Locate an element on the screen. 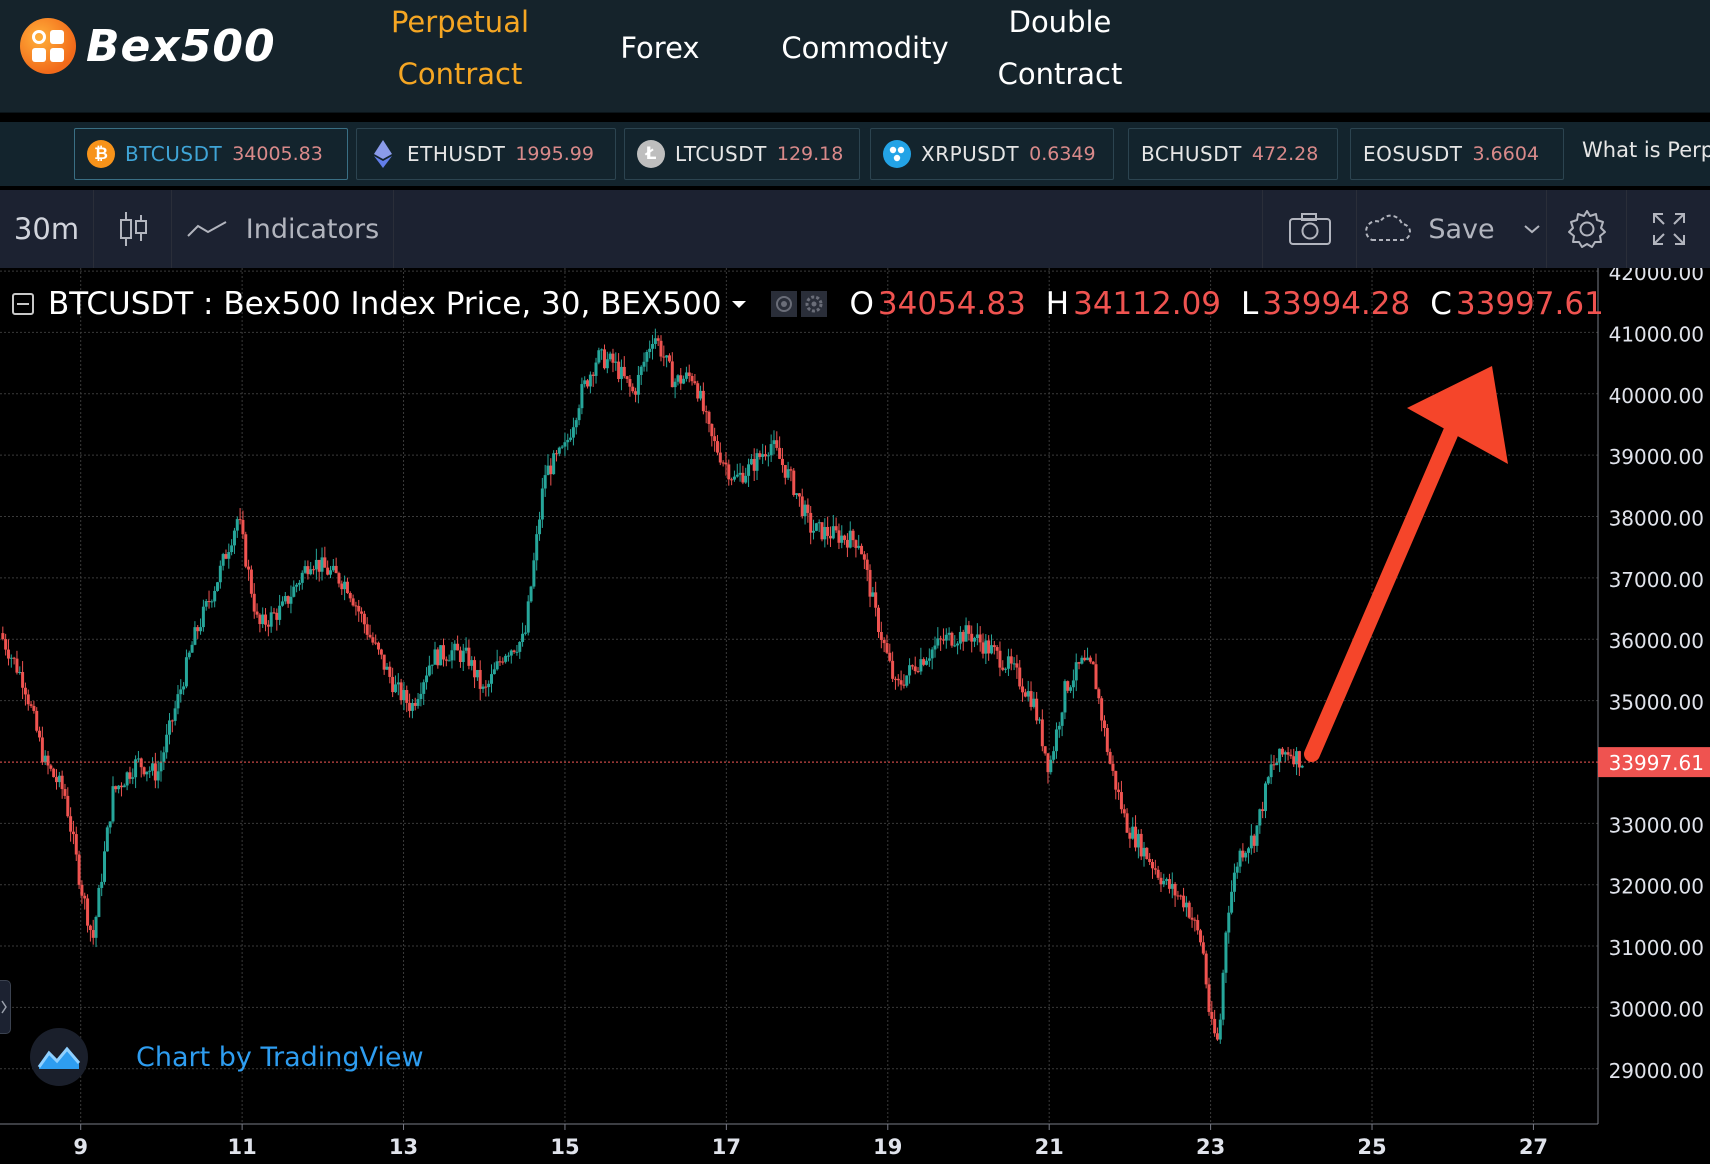 The width and height of the screenshot is (1710, 1164). close-label: C is located at coordinates (1441, 304).